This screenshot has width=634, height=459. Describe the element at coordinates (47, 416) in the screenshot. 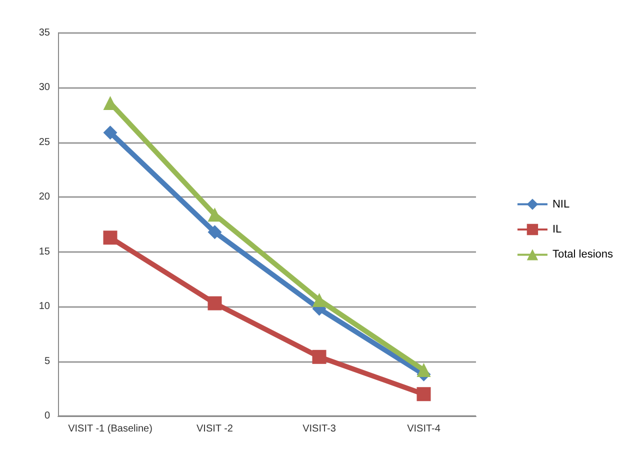

I see `y-tick-label: 0` at that location.